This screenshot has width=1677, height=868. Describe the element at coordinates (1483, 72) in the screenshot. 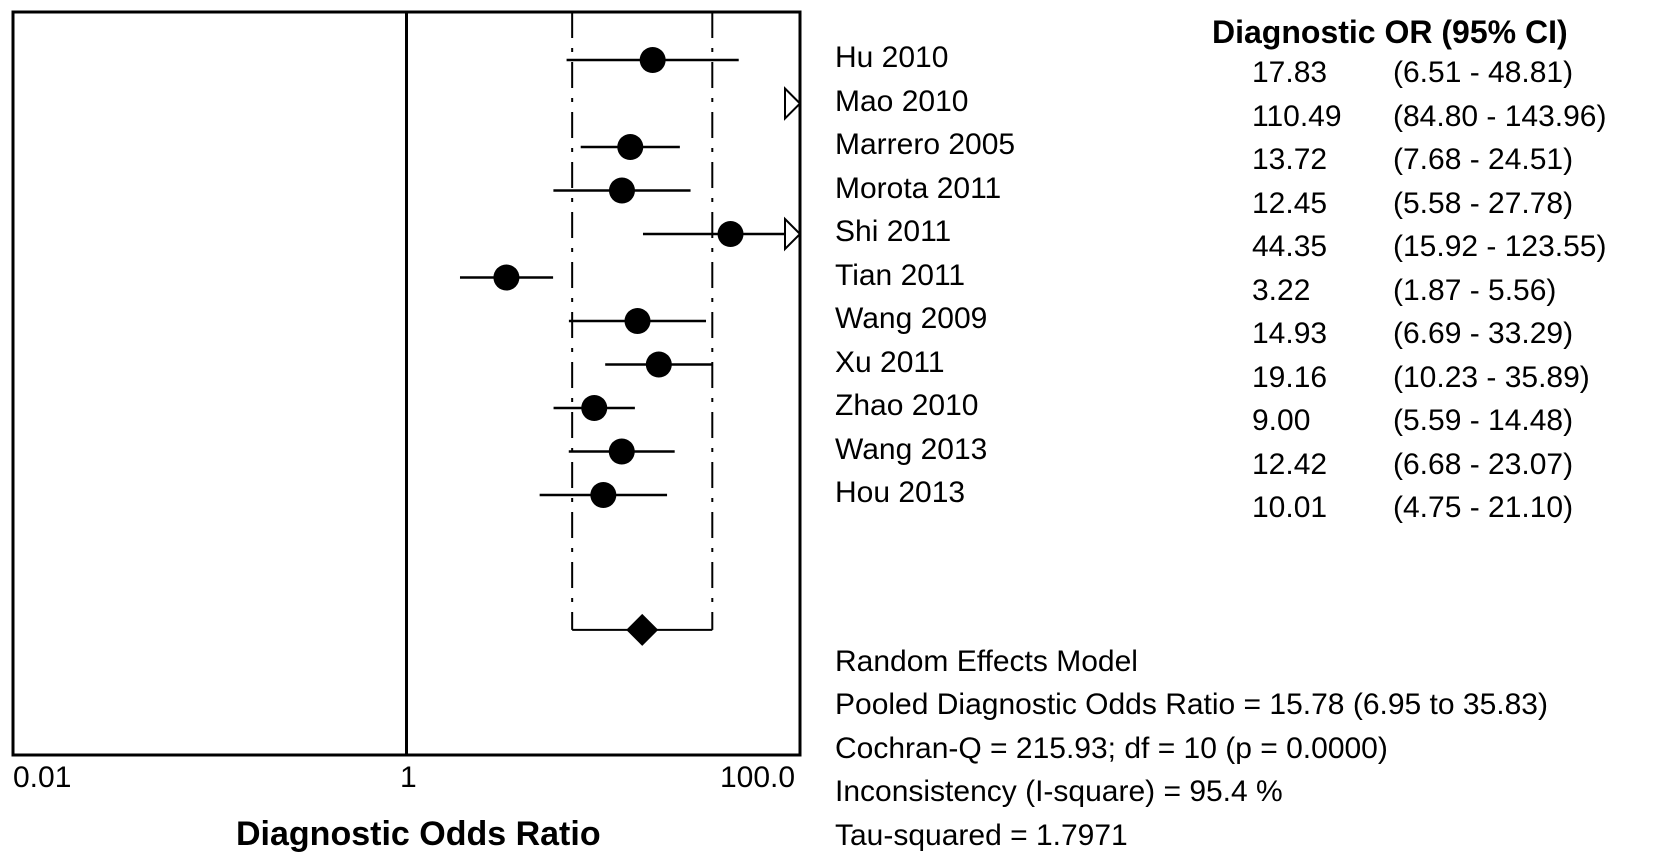

I see `study-ci-value: (6.51 - 48.81)` at that location.